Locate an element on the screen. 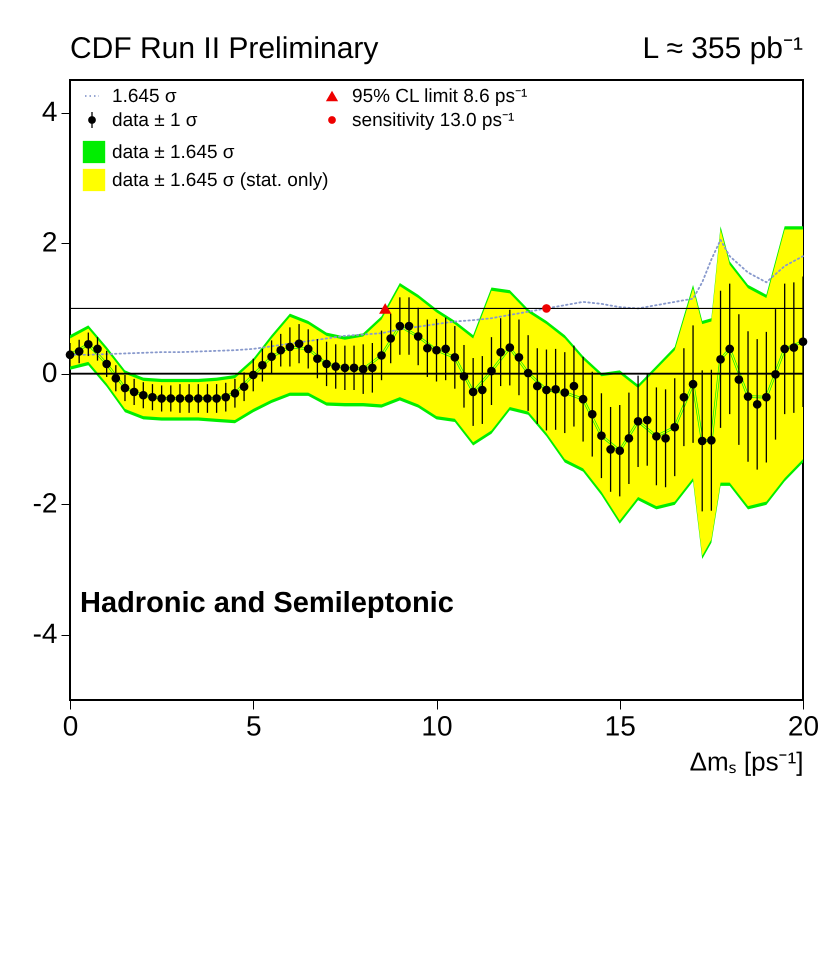 The image size is (833, 960). legend-label: data ± 1.645 σ is located at coordinates (173, 152).